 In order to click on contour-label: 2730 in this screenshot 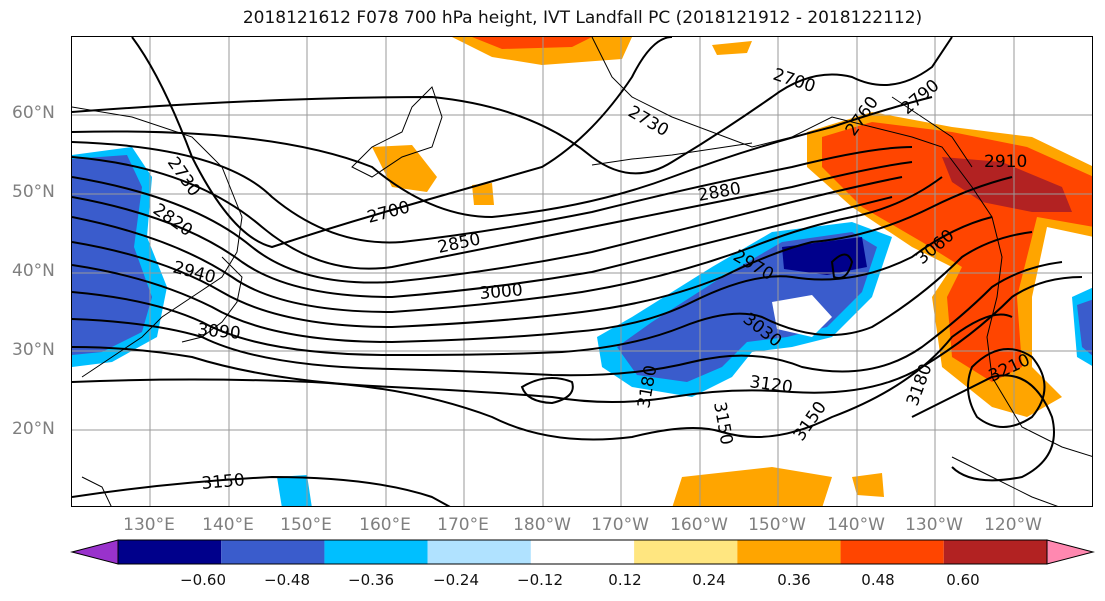, I will do `click(648, 121)`.